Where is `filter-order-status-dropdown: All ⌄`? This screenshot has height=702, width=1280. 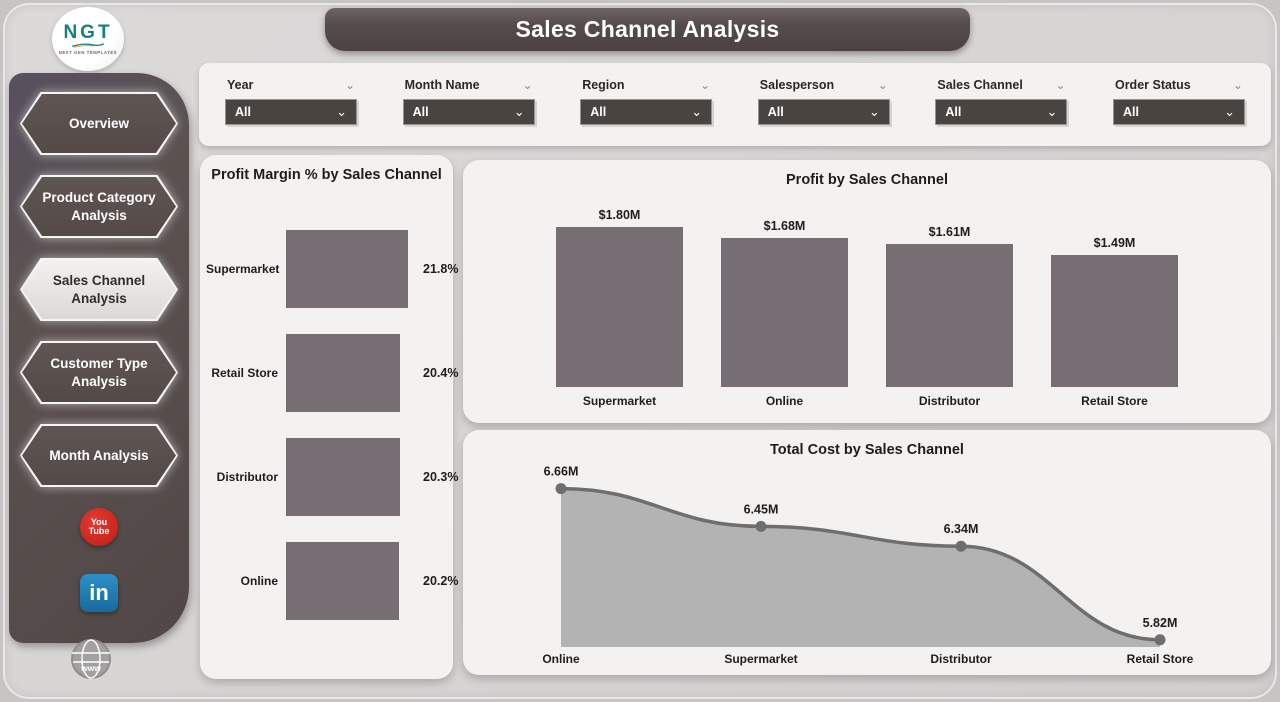 filter-order-status-dropdown: All ⌄ is located at coordinates (1178, 112).